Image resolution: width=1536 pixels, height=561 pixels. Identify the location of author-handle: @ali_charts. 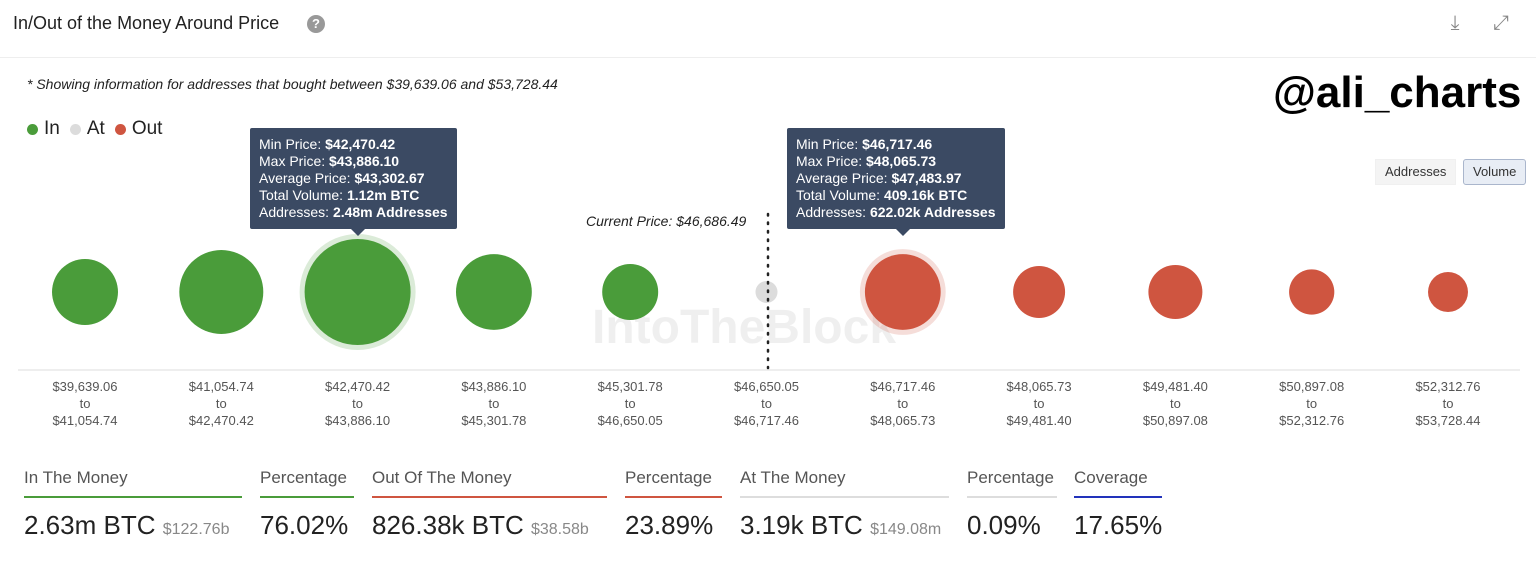
(1397, 92).